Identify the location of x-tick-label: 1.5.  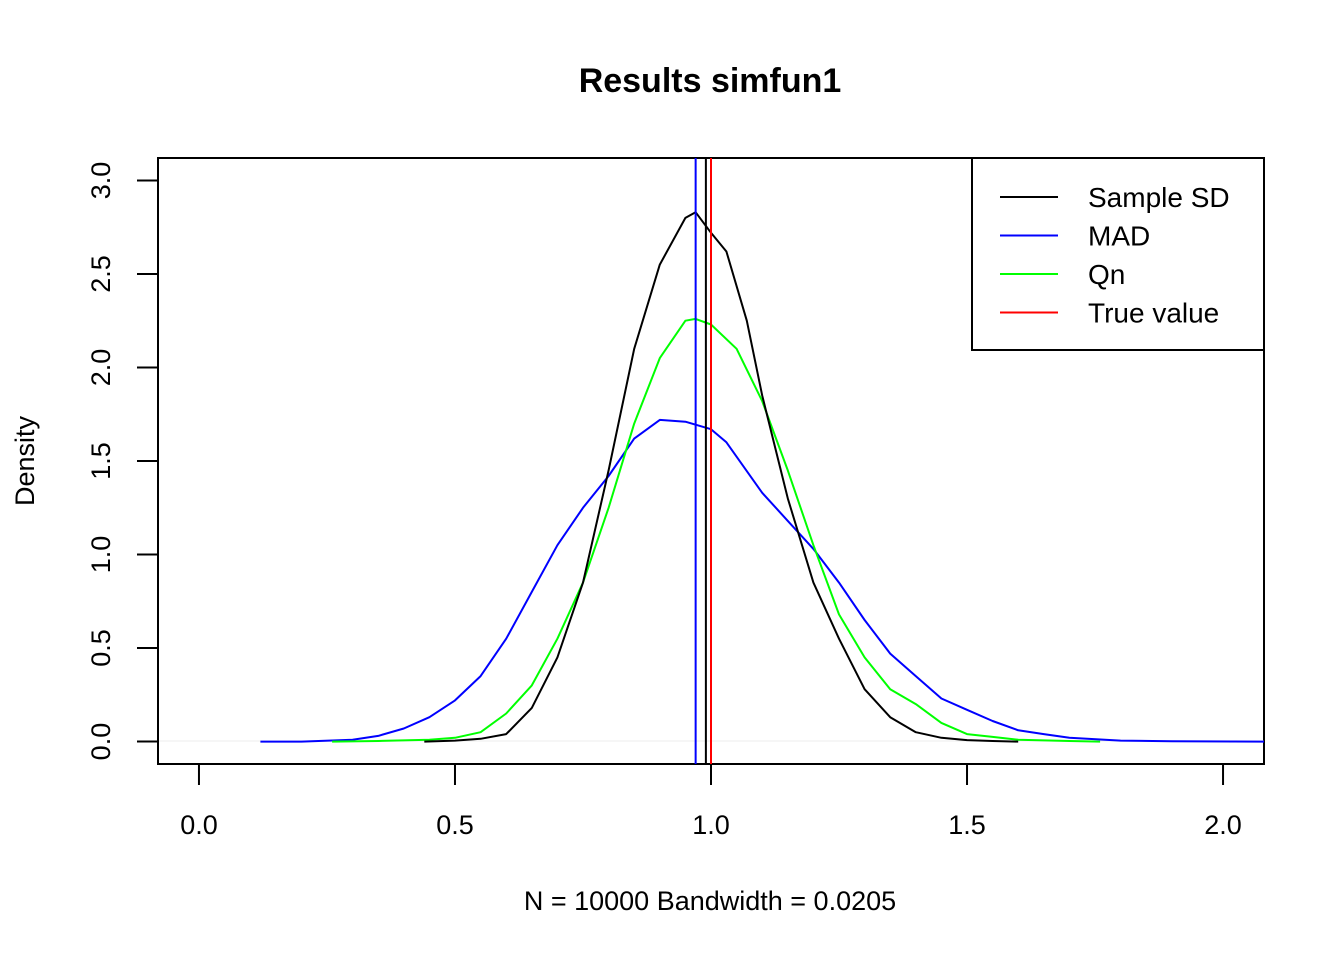
(967, 825).